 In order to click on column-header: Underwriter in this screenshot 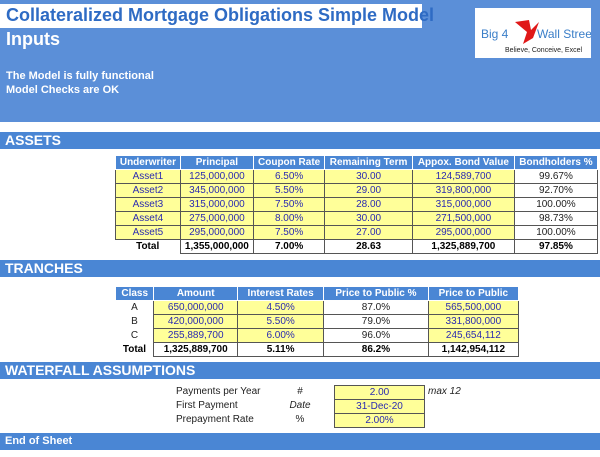, I will do `click(148, 162)`.